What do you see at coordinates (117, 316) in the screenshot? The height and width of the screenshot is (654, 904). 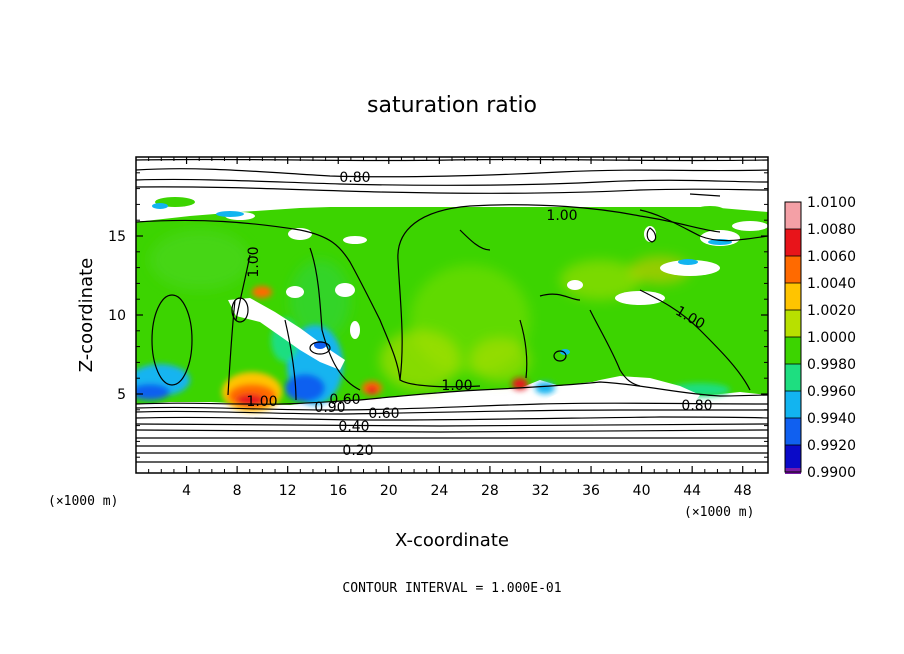 I see `y-tick-label: 10` at bounding box center [117, 316].